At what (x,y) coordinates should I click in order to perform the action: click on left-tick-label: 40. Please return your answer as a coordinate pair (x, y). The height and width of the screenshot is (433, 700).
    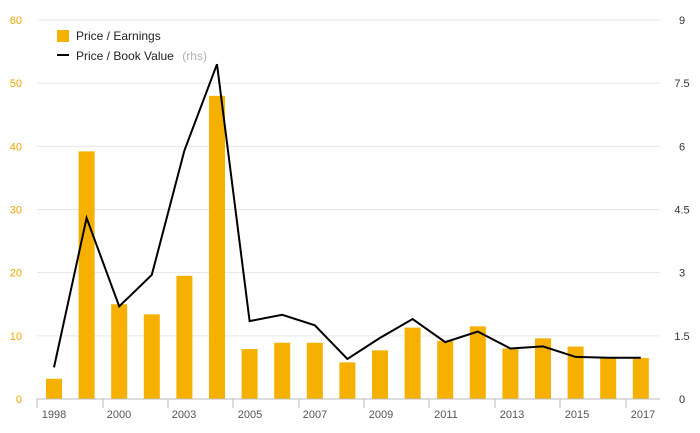
    Looking at the image, I should click on (16, 147).